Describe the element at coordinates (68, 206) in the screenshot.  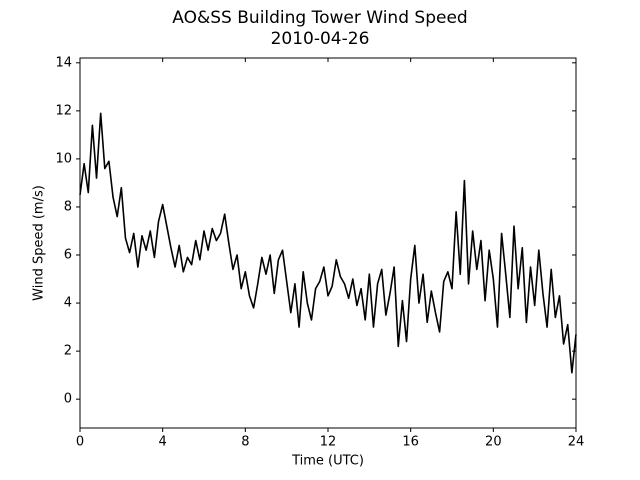
I see `y-tick-label: 8` at that location.